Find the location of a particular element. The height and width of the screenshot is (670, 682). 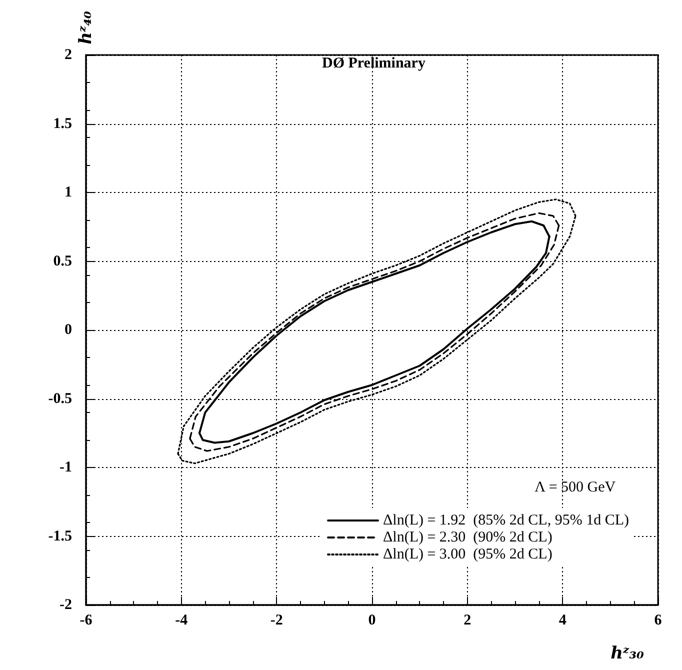

x-tick-label: -6 is located at coordinates (86, 620).